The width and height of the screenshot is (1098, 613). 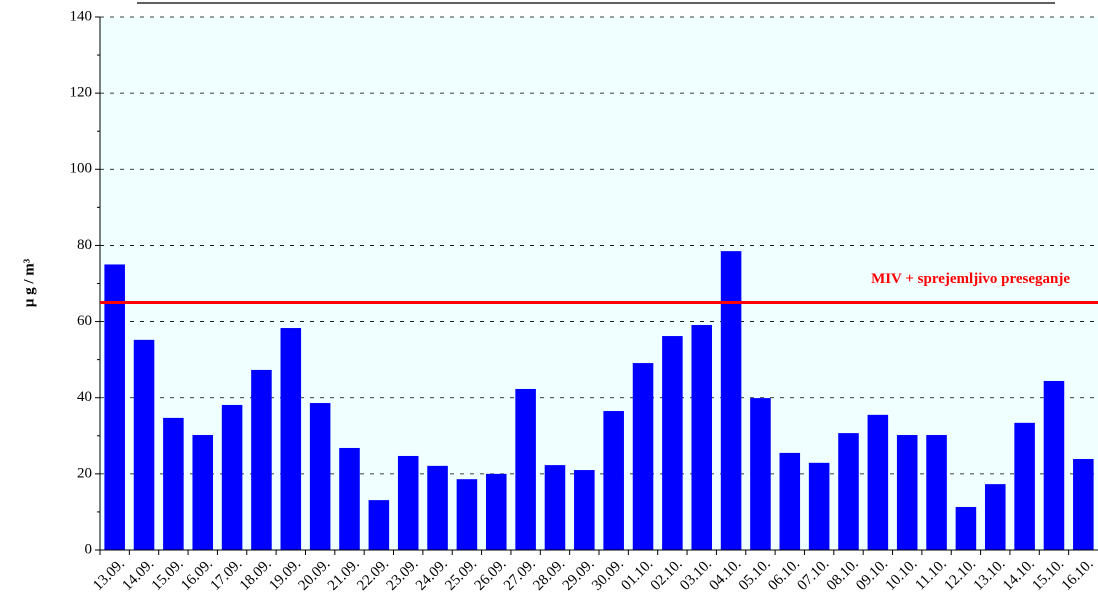 What do you see at coordinates (315, 575) in the screenshot?
I see `x-tick-label: 20.09.` at bounding box center [315, 575].